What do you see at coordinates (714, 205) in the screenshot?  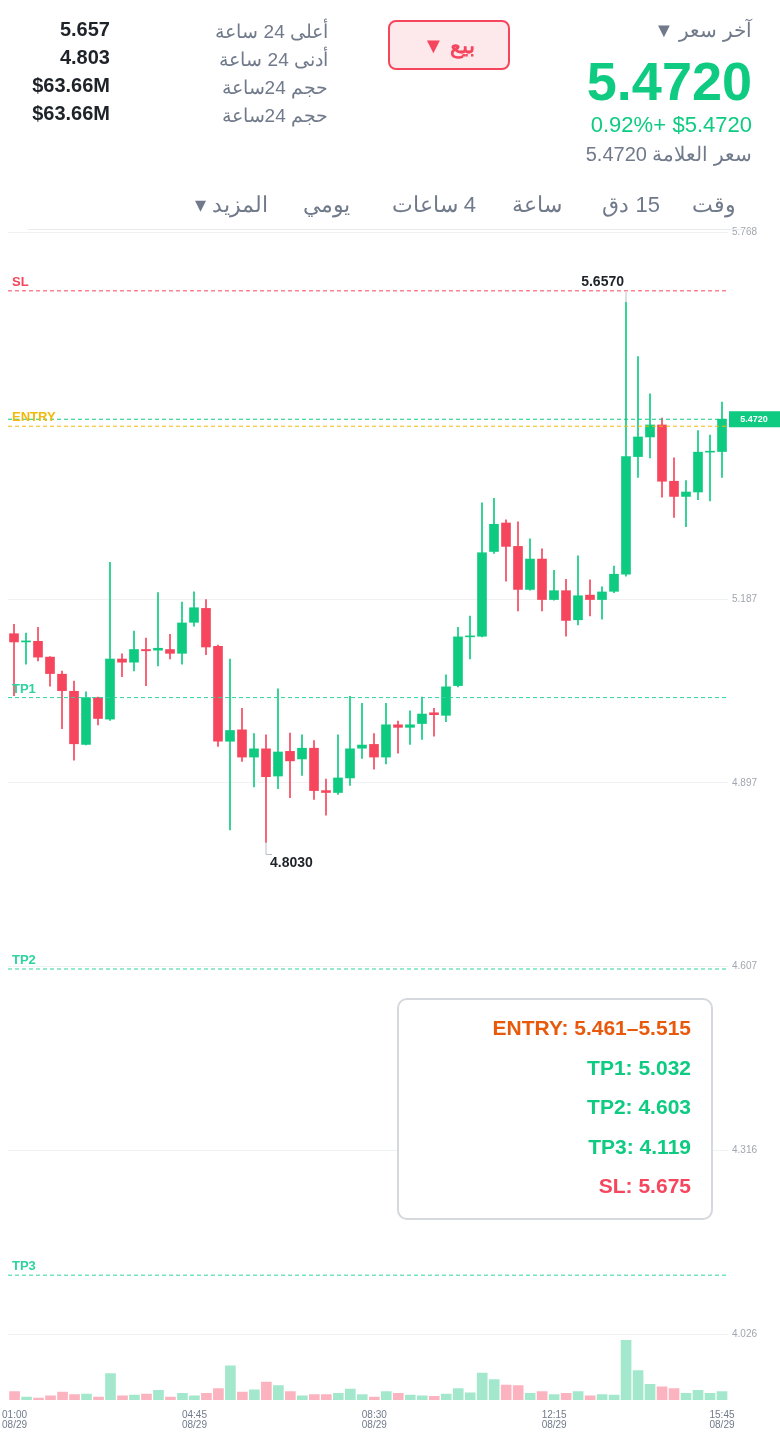 I see `text: وقت` at bounding box center [714, 205].